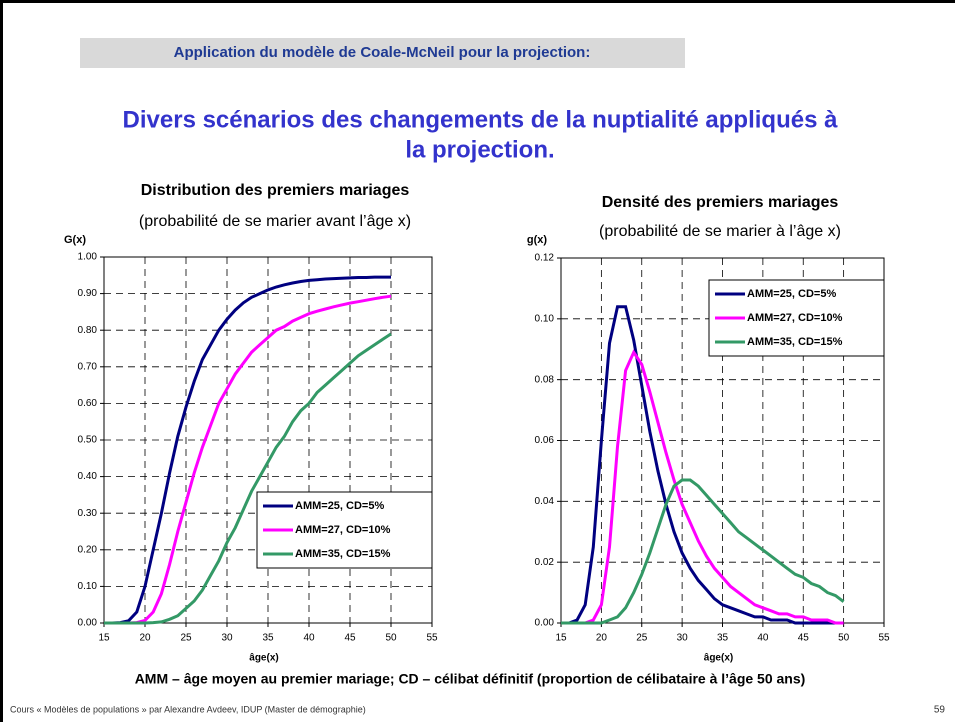 This screenshot has height=722, width=955. Describe the element at coordinates (88, 257) in the screenshot. I see `y-tick-label: 1.00` at that location.